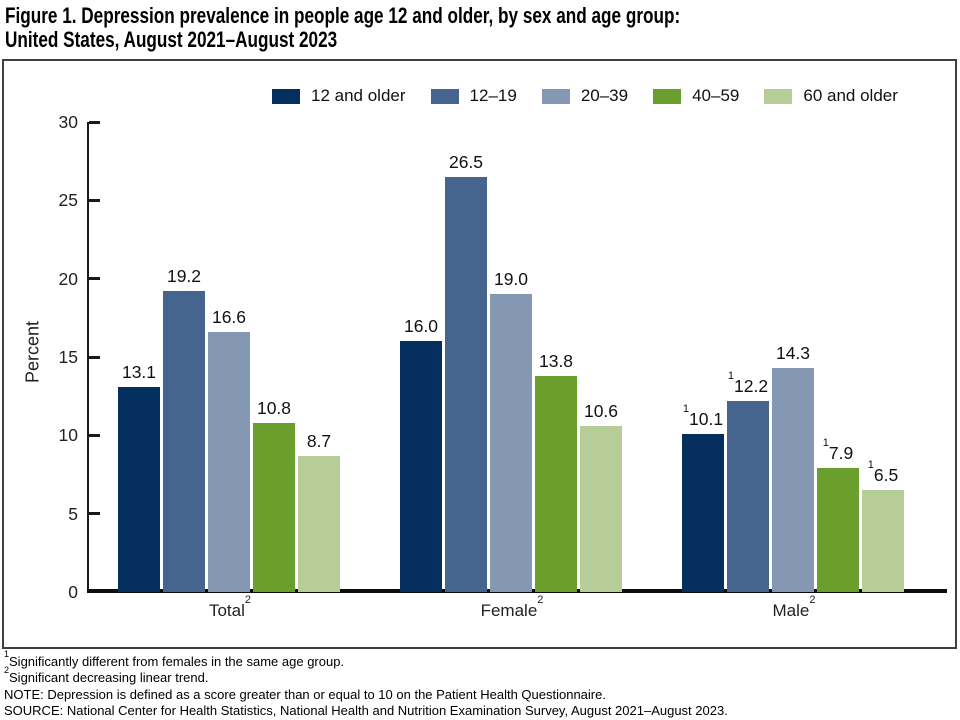 The height and width of the screenshot is (720, 960). I want to click on legend-item: 12 and older, so click(339, 96).